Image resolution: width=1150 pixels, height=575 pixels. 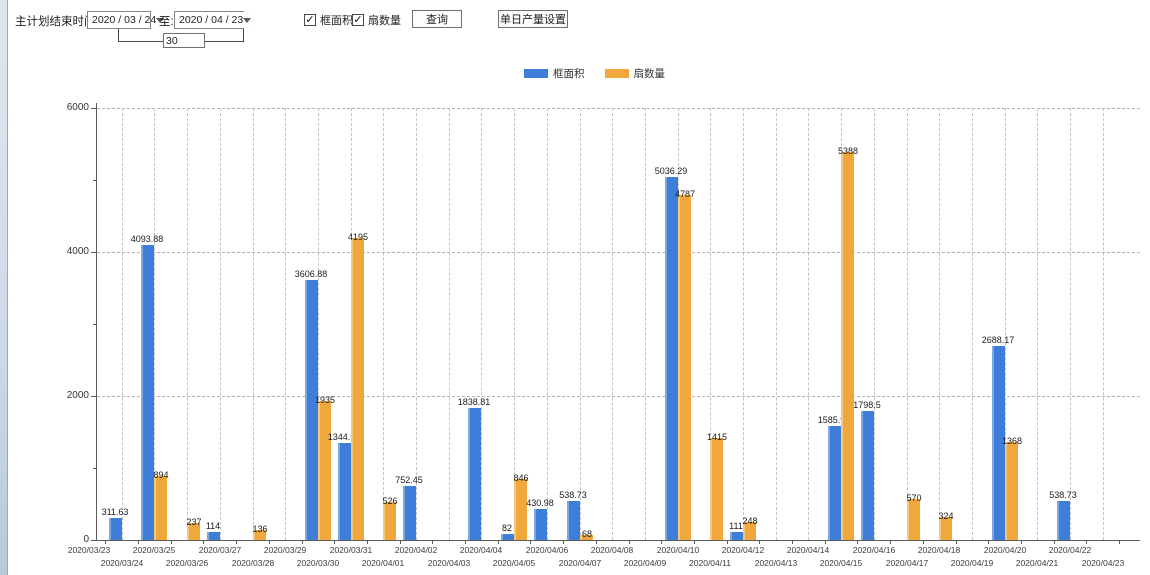 I want to click on bar-value-label: 111, so click(x=736, y=526).